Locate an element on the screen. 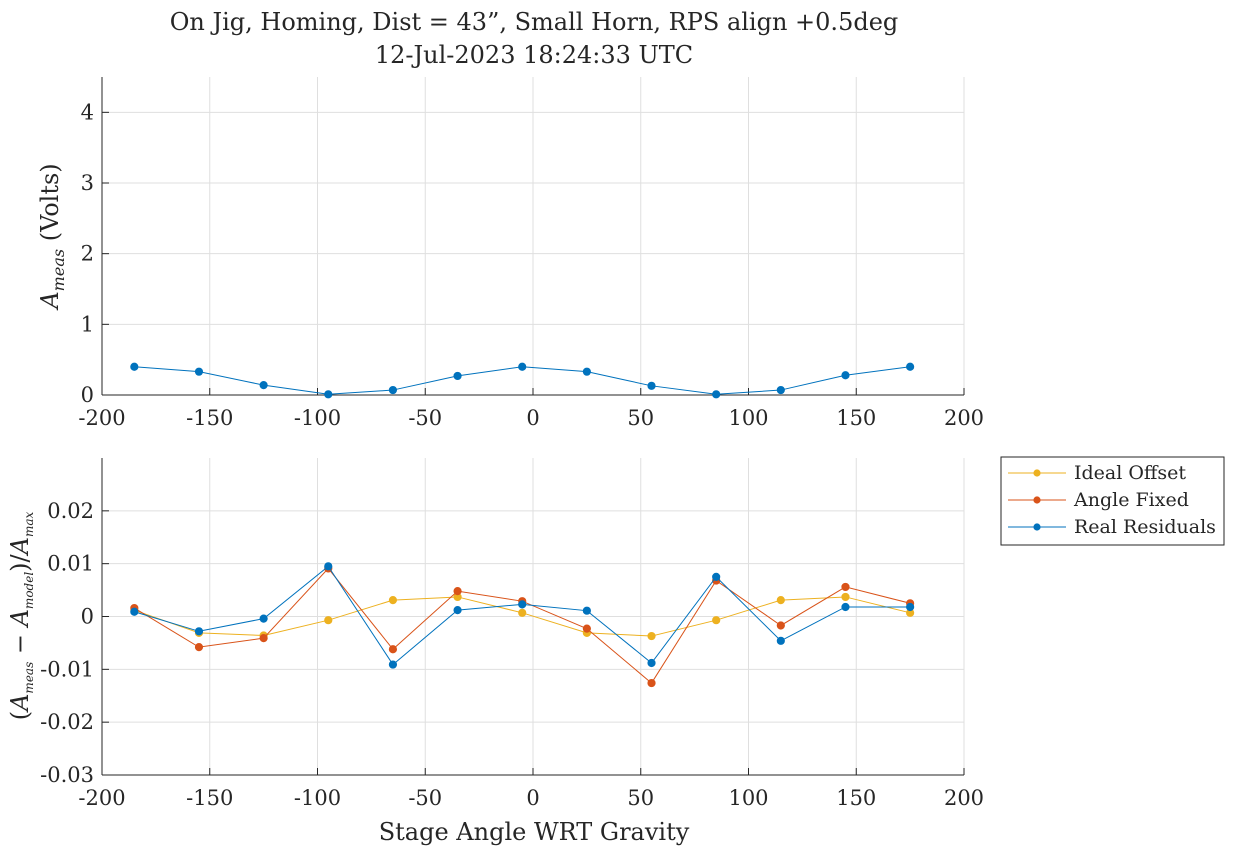  bot-x-tick-label: 200 is located at coordinates (964, 798).